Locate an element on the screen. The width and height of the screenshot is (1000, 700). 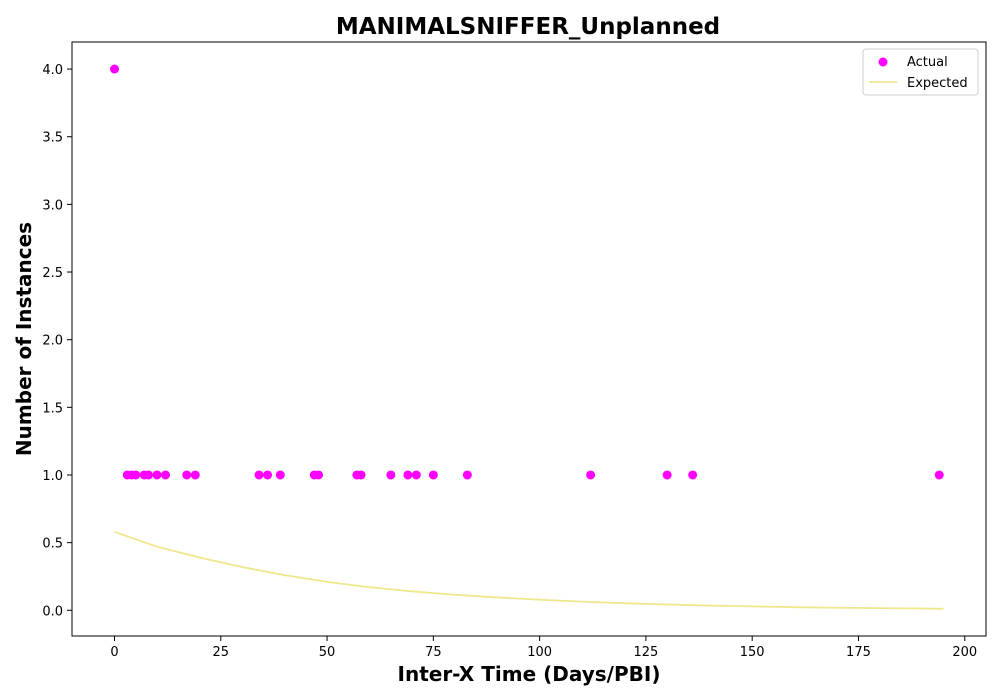
x-tick-label: 200 is located at coordinates (964, 652).